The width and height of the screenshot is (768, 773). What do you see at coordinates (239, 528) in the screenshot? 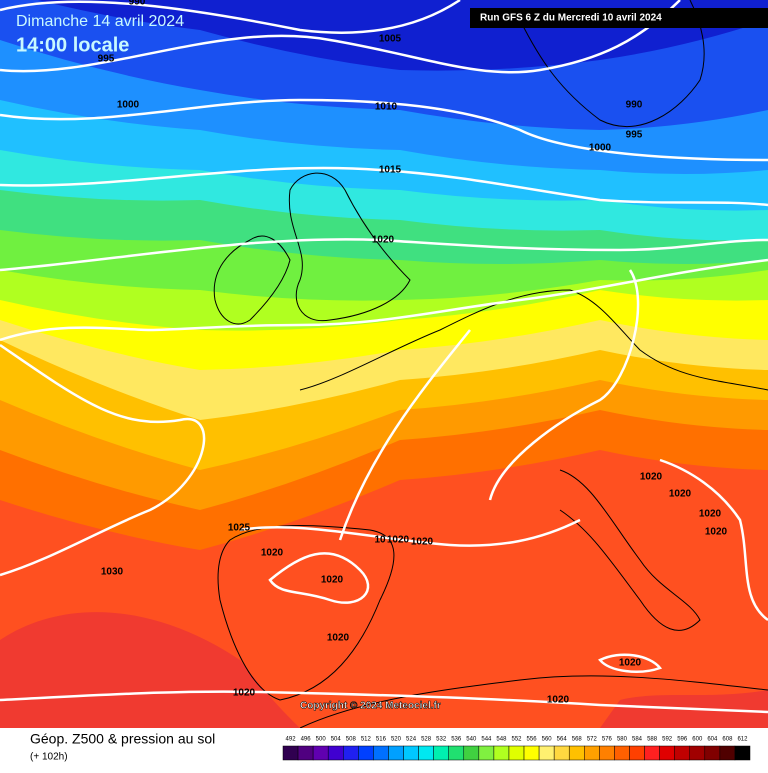
I see `isobar-label: 1025` at bounding box center [239, 528].